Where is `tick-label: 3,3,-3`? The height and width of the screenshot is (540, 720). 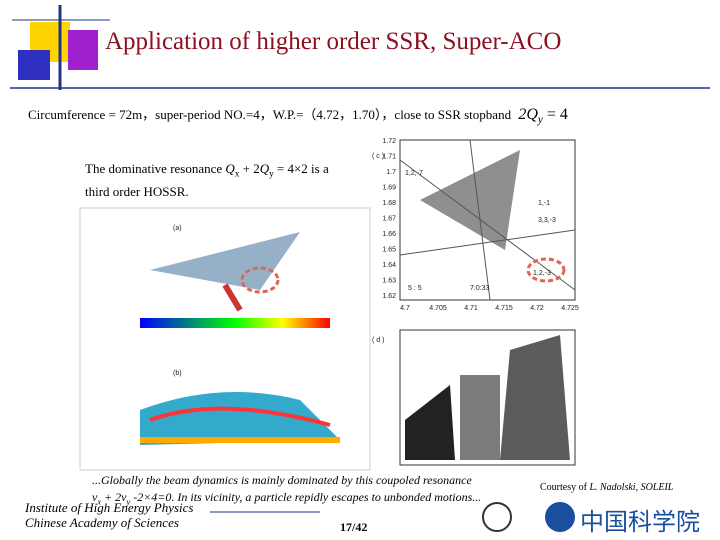 tick-label: 3,3,-3 is located at coordinates (547, 220).